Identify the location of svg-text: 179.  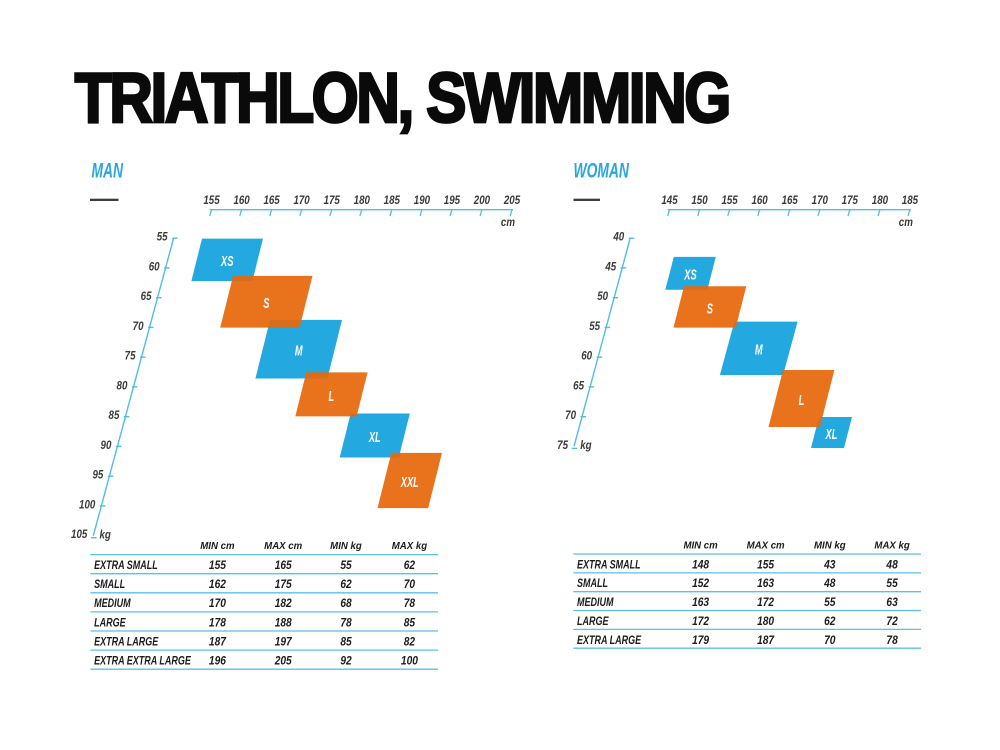
(701, 640).